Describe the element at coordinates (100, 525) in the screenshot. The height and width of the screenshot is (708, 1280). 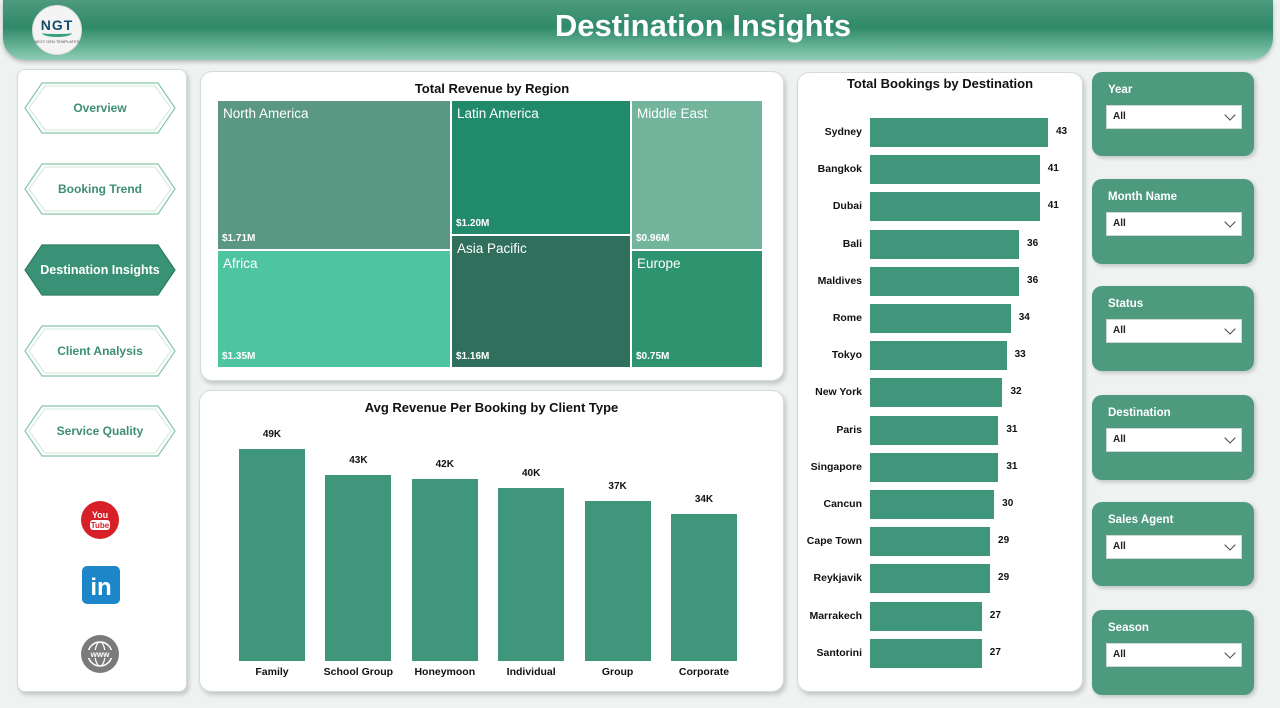
I see `svg-text: Tube` at that location.